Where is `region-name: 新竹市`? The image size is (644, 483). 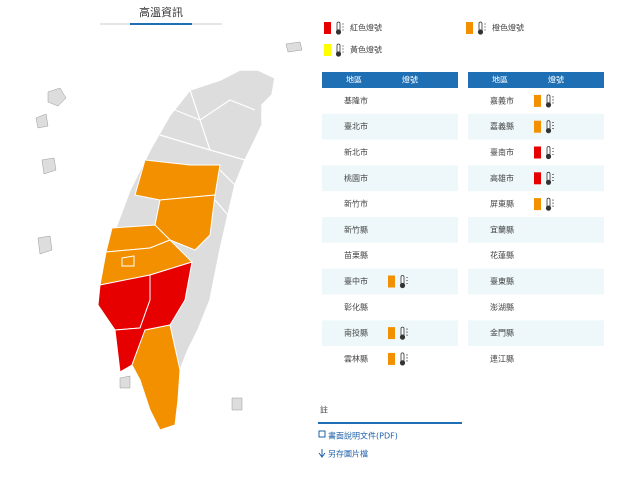
region-name: 新竹市 is located at coordinates (356, 204).